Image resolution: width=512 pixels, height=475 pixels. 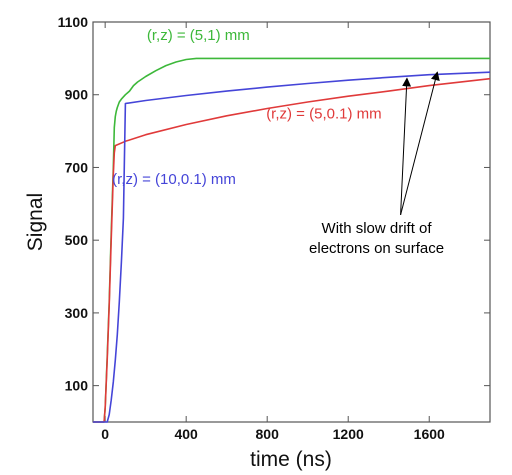 What do you see at coordinates (105, 434) in the screenshot?
I see `x-tick-label: 0` at bounding box center [105, 434].